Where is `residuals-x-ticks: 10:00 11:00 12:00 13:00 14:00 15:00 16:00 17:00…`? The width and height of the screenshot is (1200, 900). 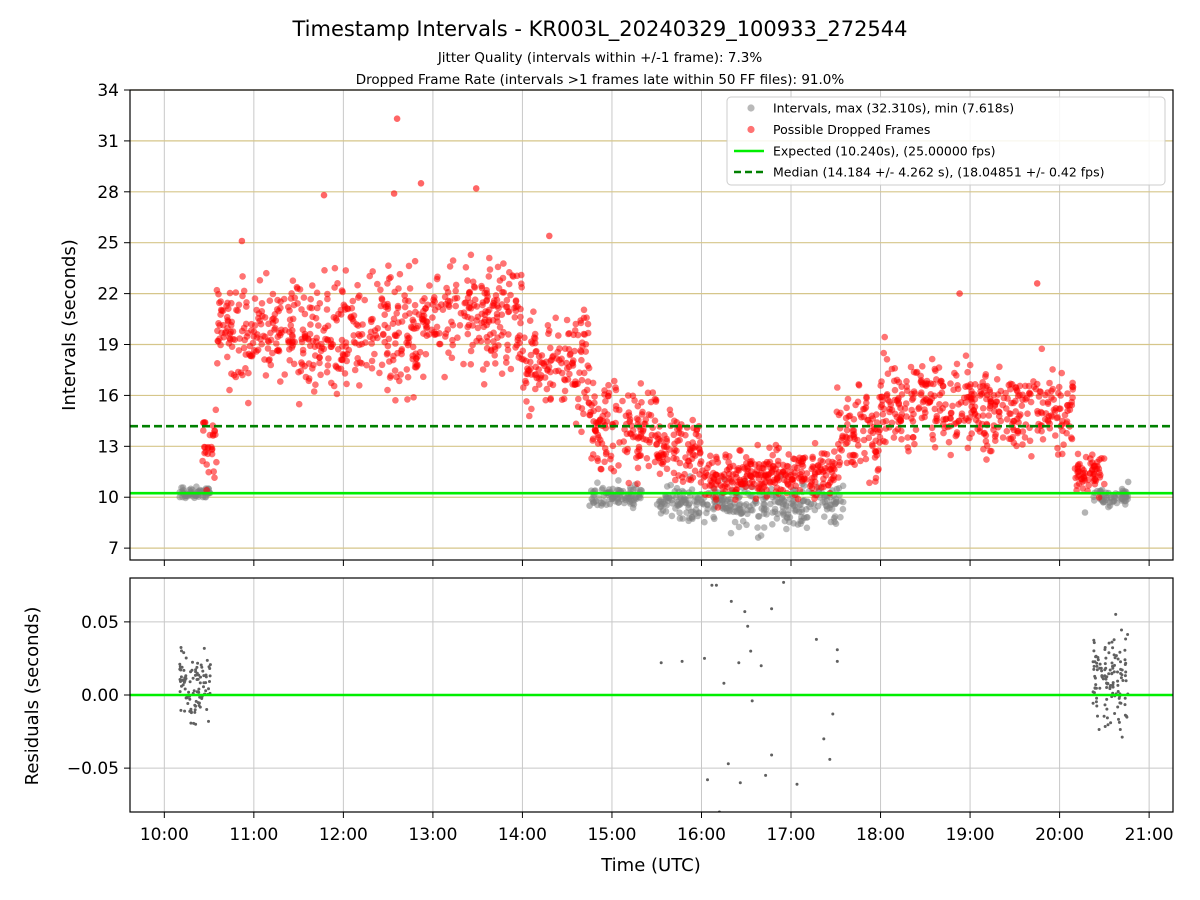 residuals-x-ticks: 10:00 11:00 12:00 13:00 14:00 15:00 16:00 17:00… is located at coordinates (657, 828).